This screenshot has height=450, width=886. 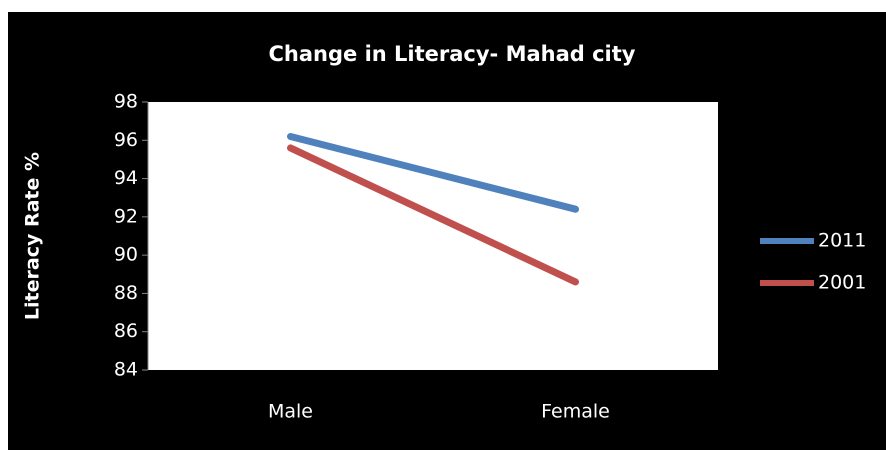 I want to click on y-axis-label: Literacy Rate %, so click(x=33, y=236).